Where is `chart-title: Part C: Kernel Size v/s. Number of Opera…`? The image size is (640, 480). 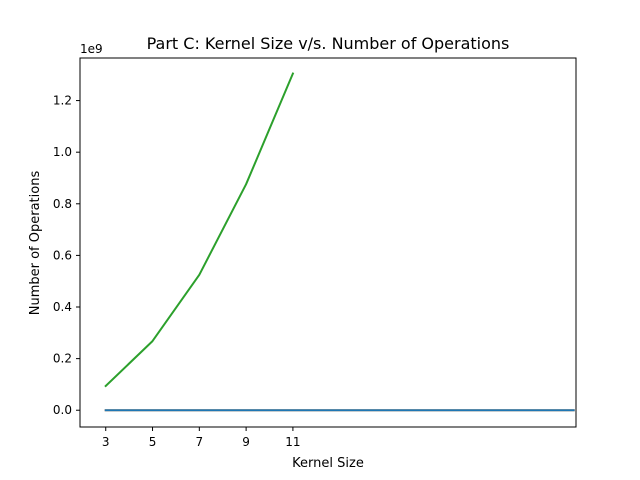 chart-title: Part C: Kernel Size v/s. Number of Opera… is located at coordinates (328, 43).